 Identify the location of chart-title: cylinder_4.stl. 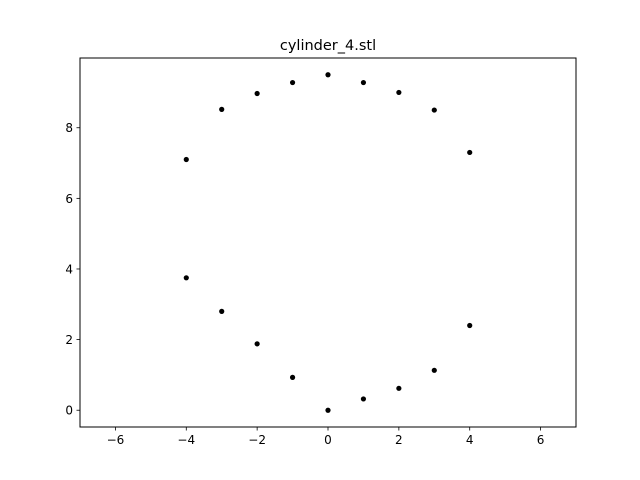
(328, 46).